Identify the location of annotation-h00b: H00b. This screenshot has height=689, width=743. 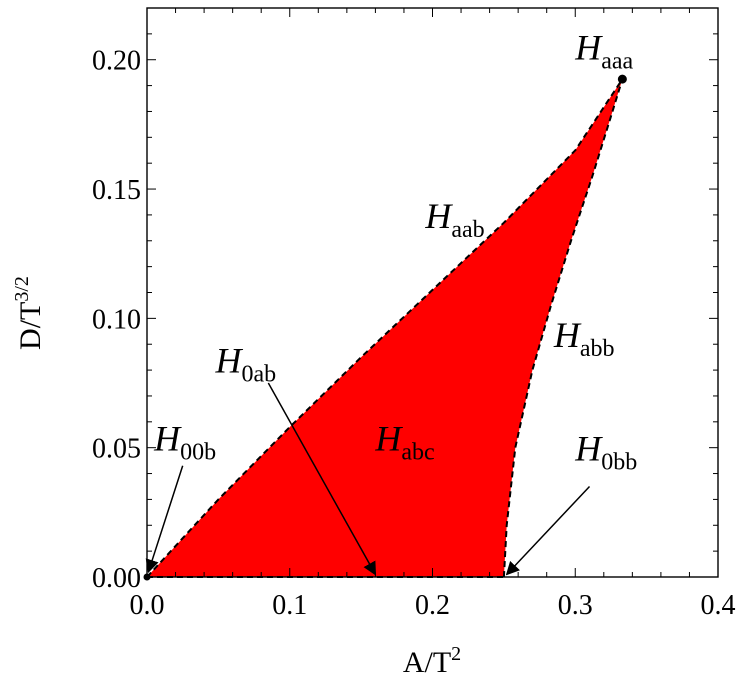
(184, 441).